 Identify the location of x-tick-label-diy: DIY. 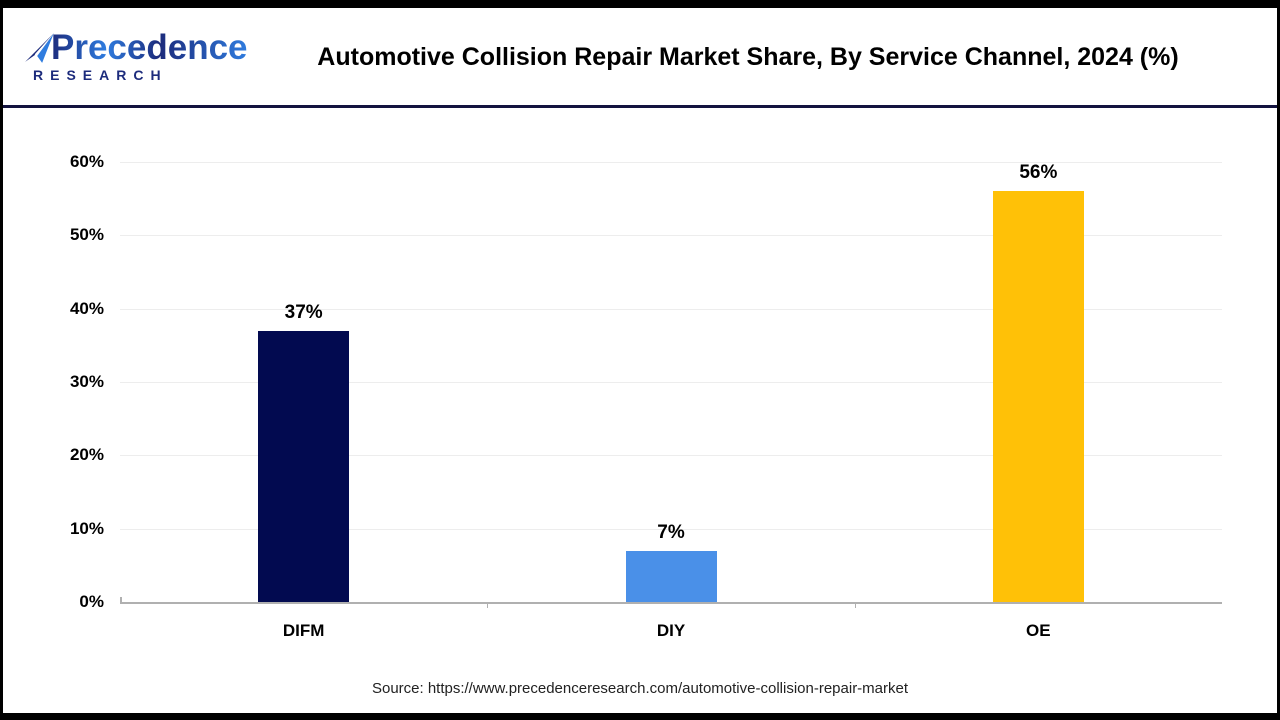
(671, 630).